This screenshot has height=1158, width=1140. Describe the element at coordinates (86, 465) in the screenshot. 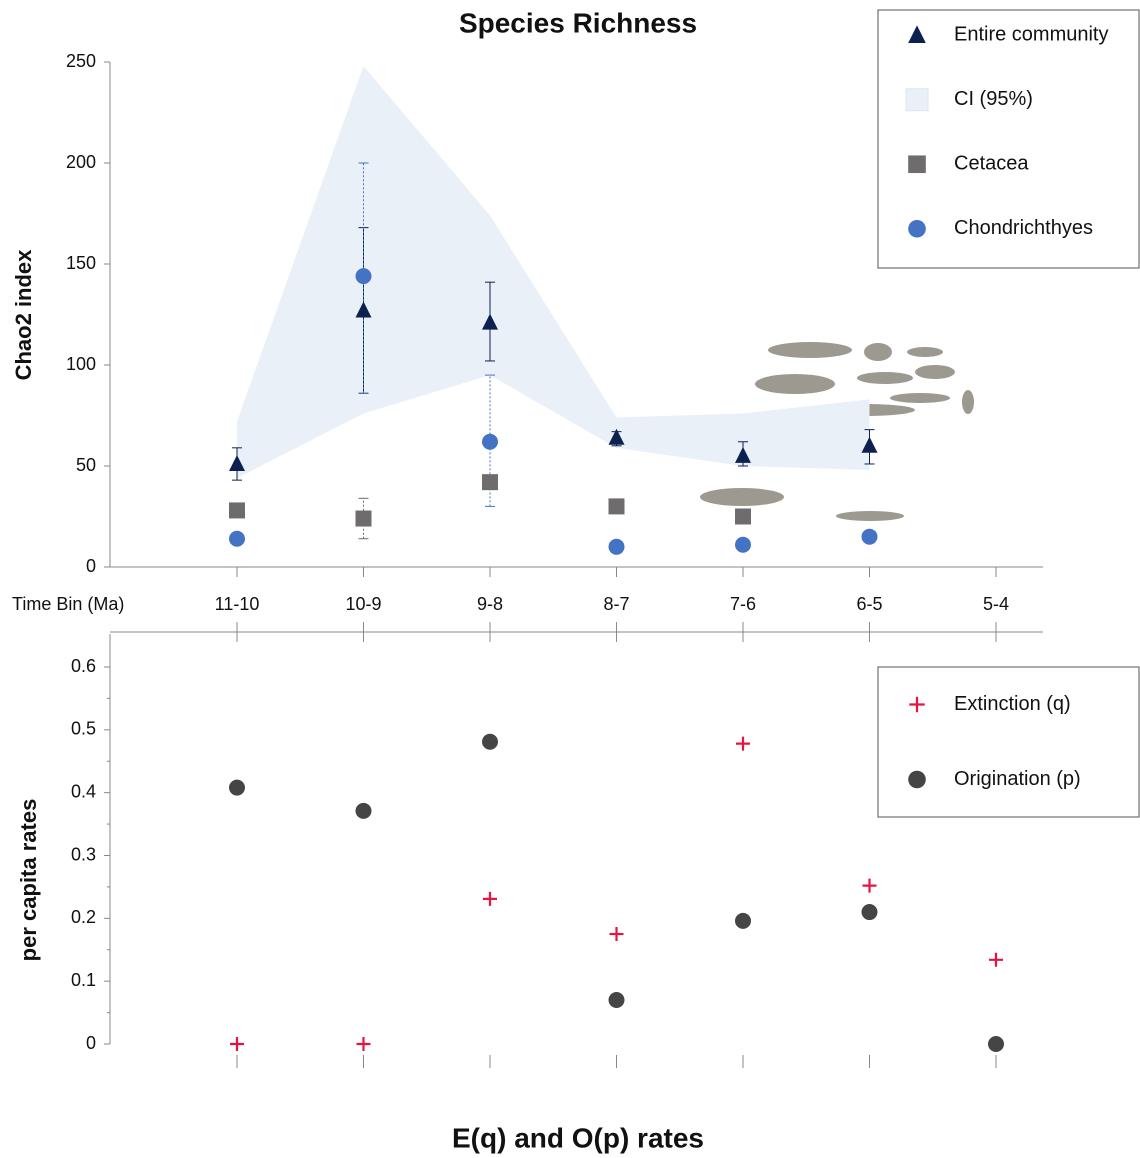

I see `y-tick-label: 50` at that location.